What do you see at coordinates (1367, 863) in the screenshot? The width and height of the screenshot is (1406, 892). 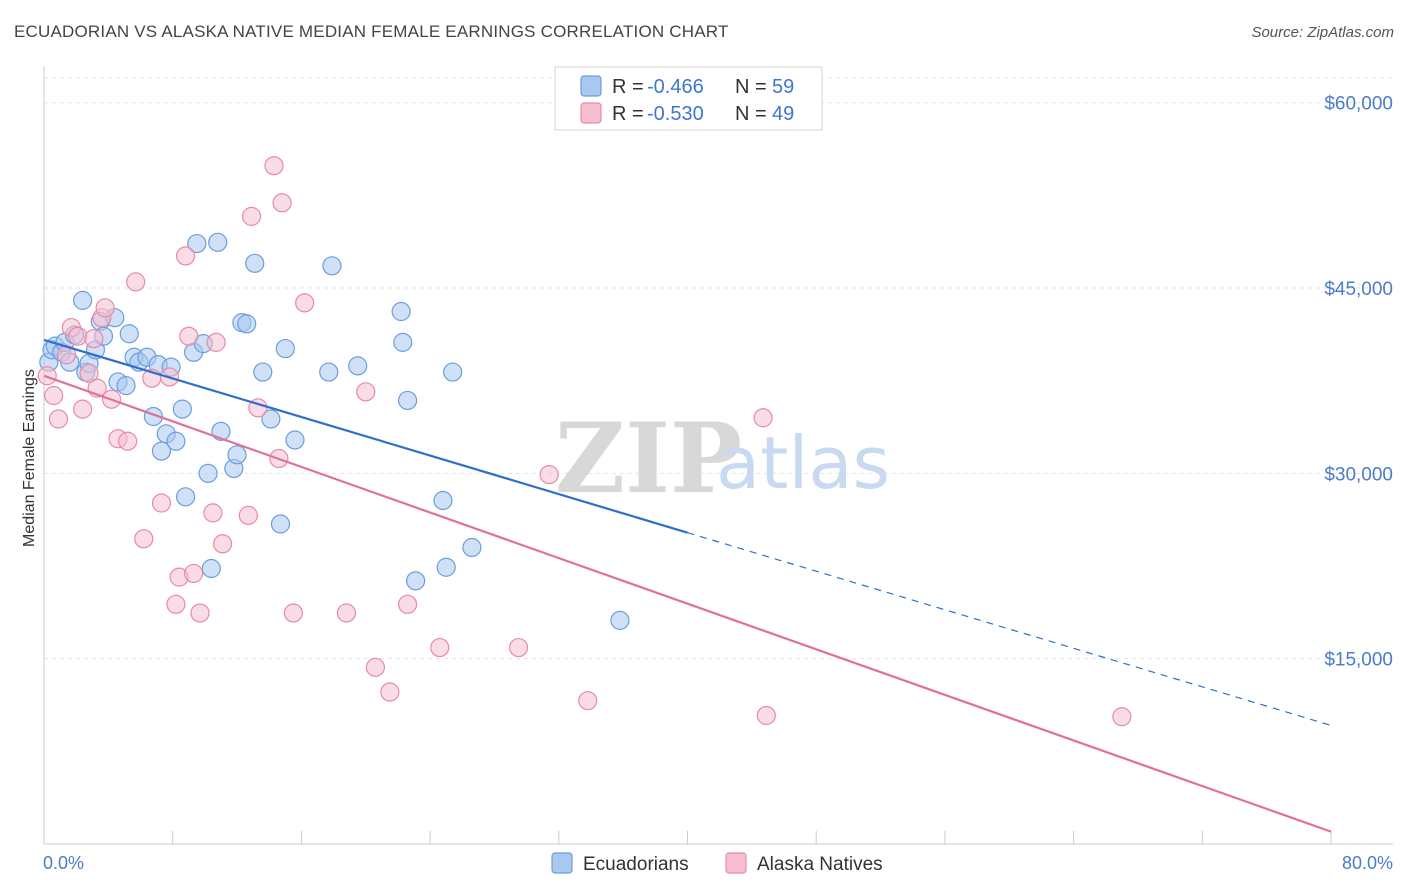 I see `x-tick-label-max: 80.0%` at bounding box center [1367, 863].